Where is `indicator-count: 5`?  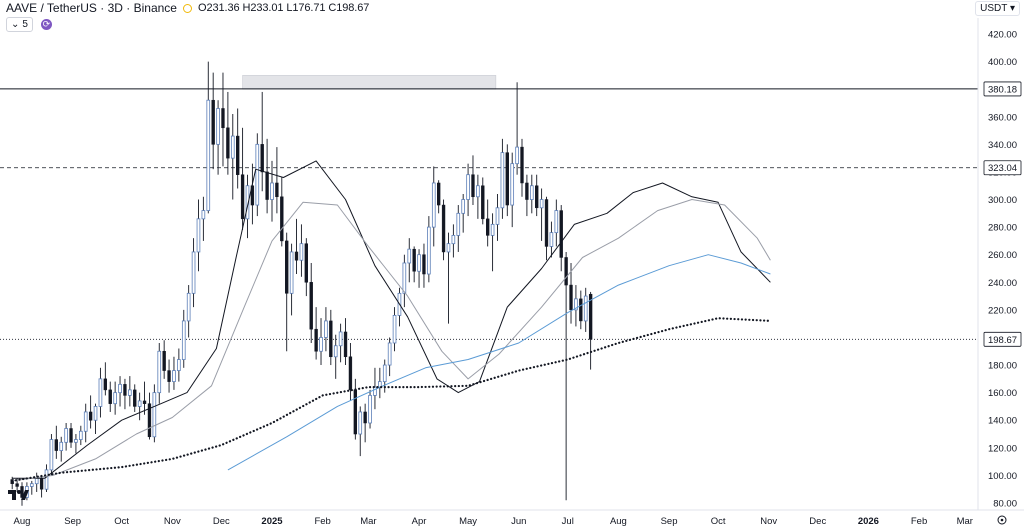 indicator-count: 5 is located at coordinates (25, 24).